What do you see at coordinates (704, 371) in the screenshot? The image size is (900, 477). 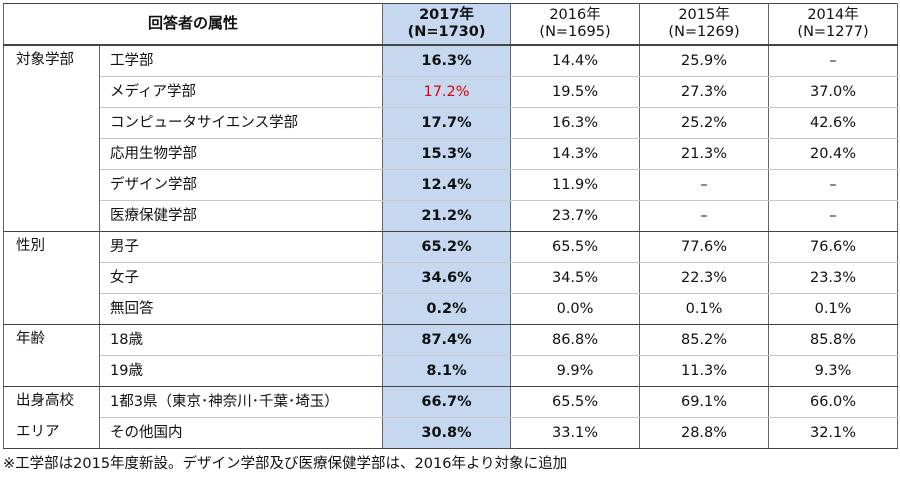 I see `cell-value: 11.3%` at bounding box center [704, 371].